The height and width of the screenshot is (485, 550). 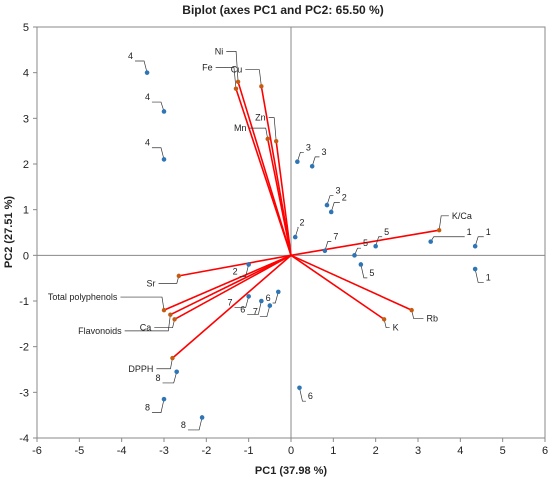 I want to click on observation-label: 5, so click(x=371, y=273).